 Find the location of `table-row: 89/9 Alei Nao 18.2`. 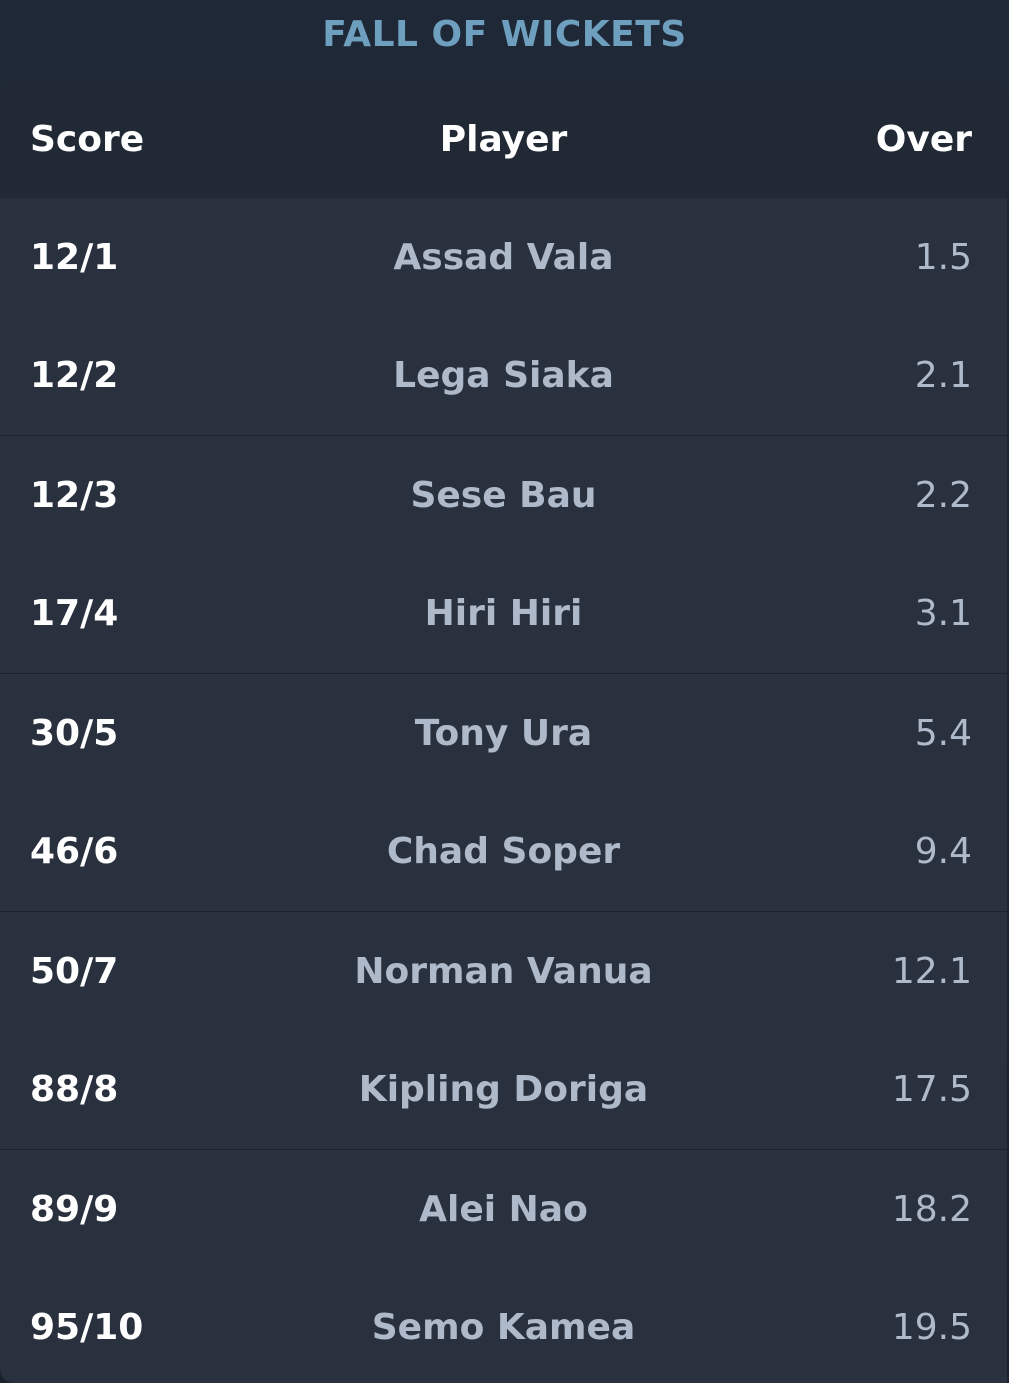

table-row: 89/9 Alei Nao 18.2 is located at coordinates (503, 1209).